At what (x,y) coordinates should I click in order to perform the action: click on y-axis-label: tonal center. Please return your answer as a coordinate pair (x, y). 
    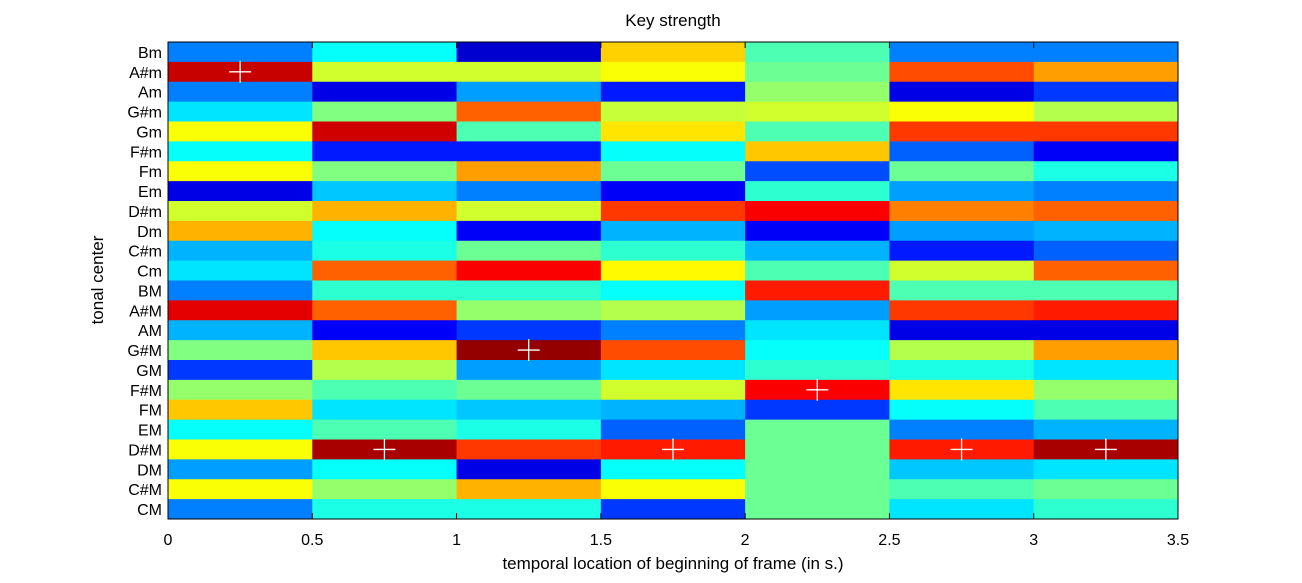
    Looking at the image, I should click on (97, 279).